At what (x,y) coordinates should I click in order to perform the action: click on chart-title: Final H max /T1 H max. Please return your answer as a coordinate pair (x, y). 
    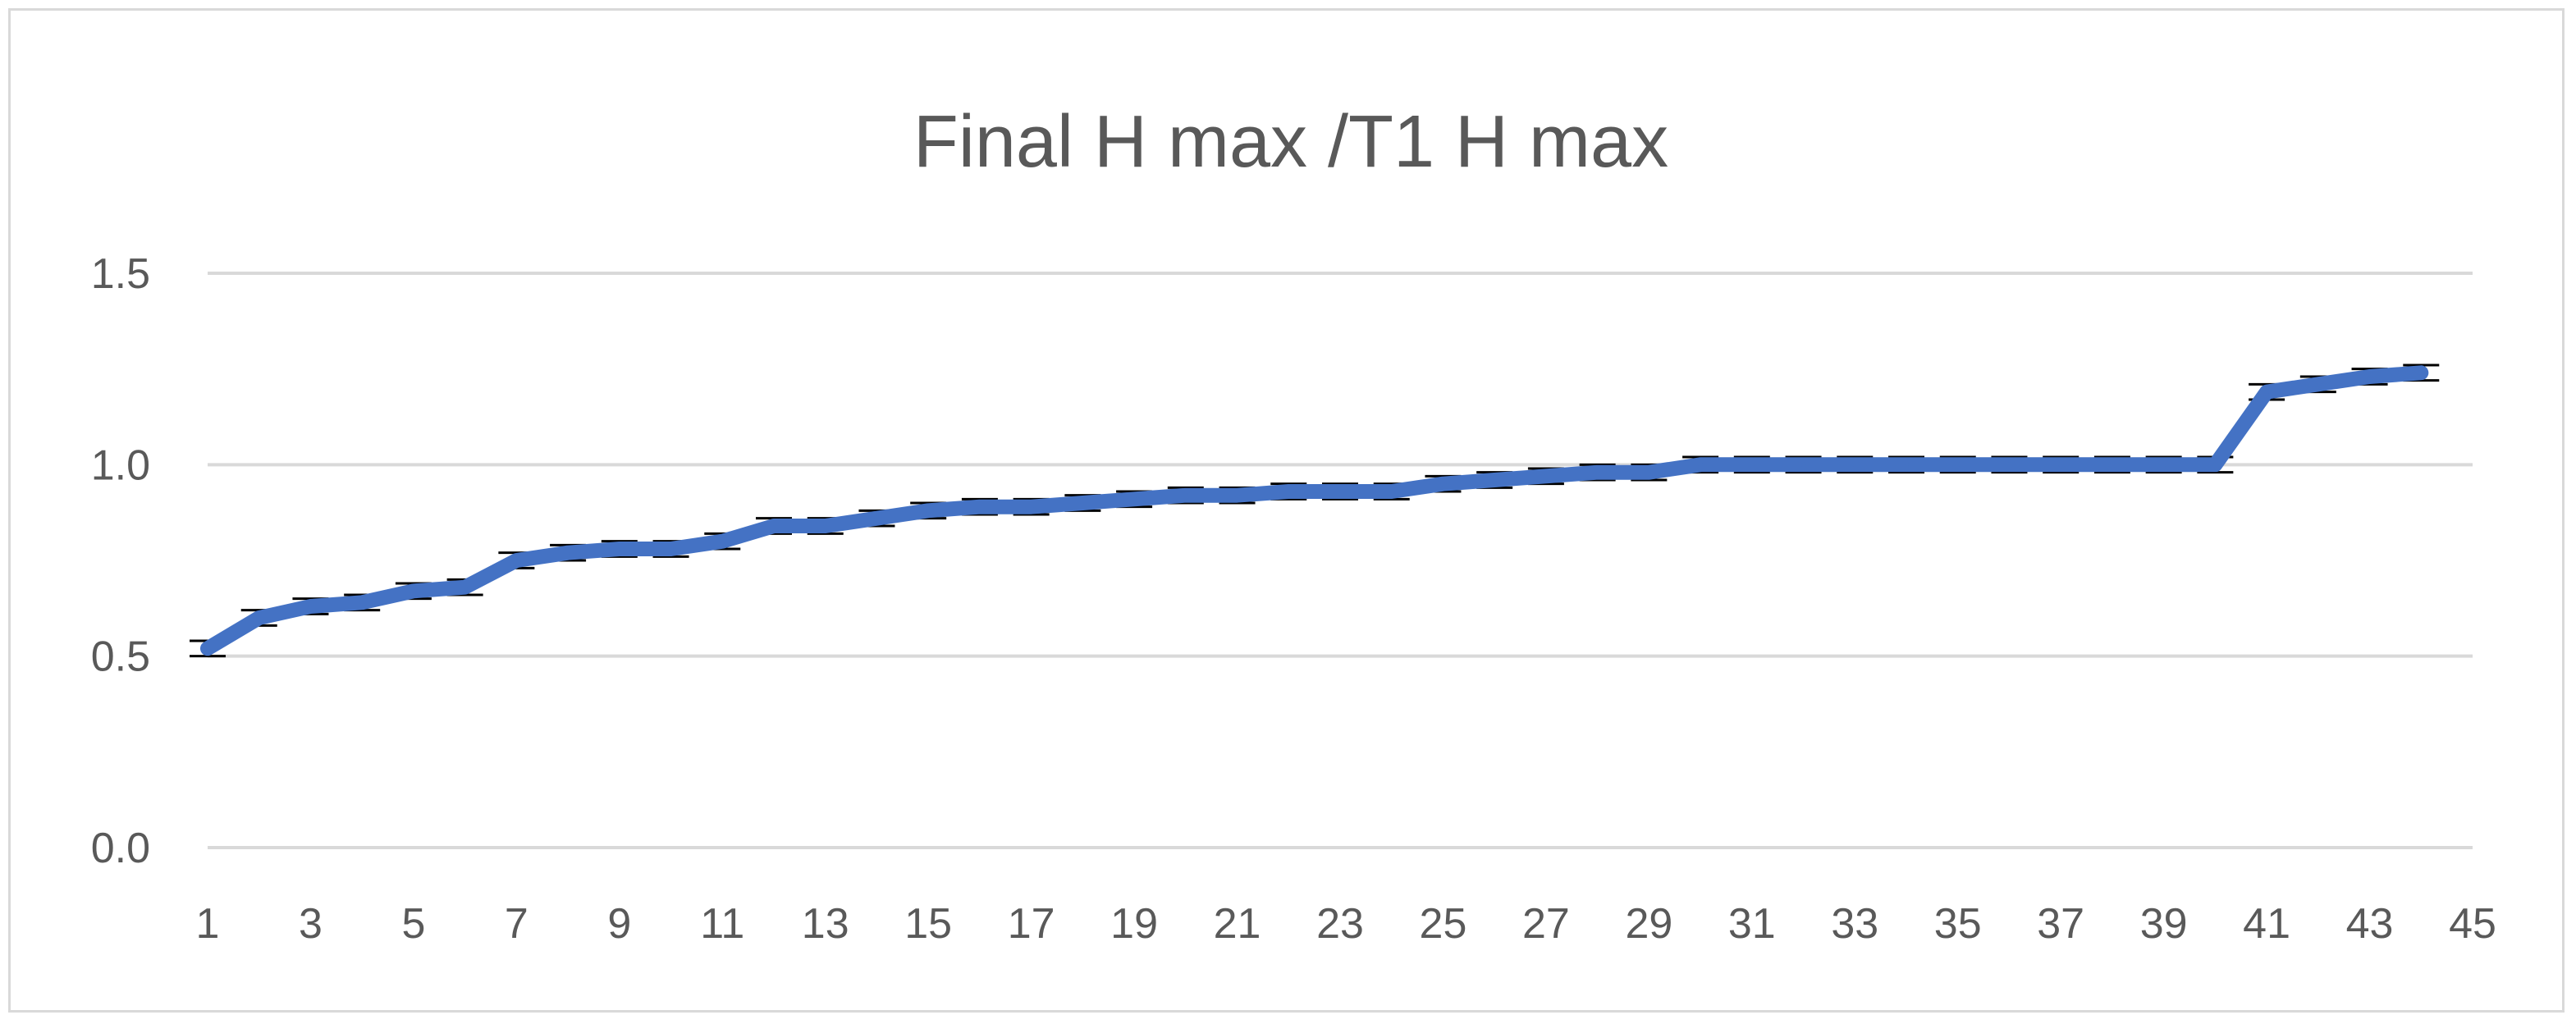
    Looking at the image, I should click on (1290, 142).